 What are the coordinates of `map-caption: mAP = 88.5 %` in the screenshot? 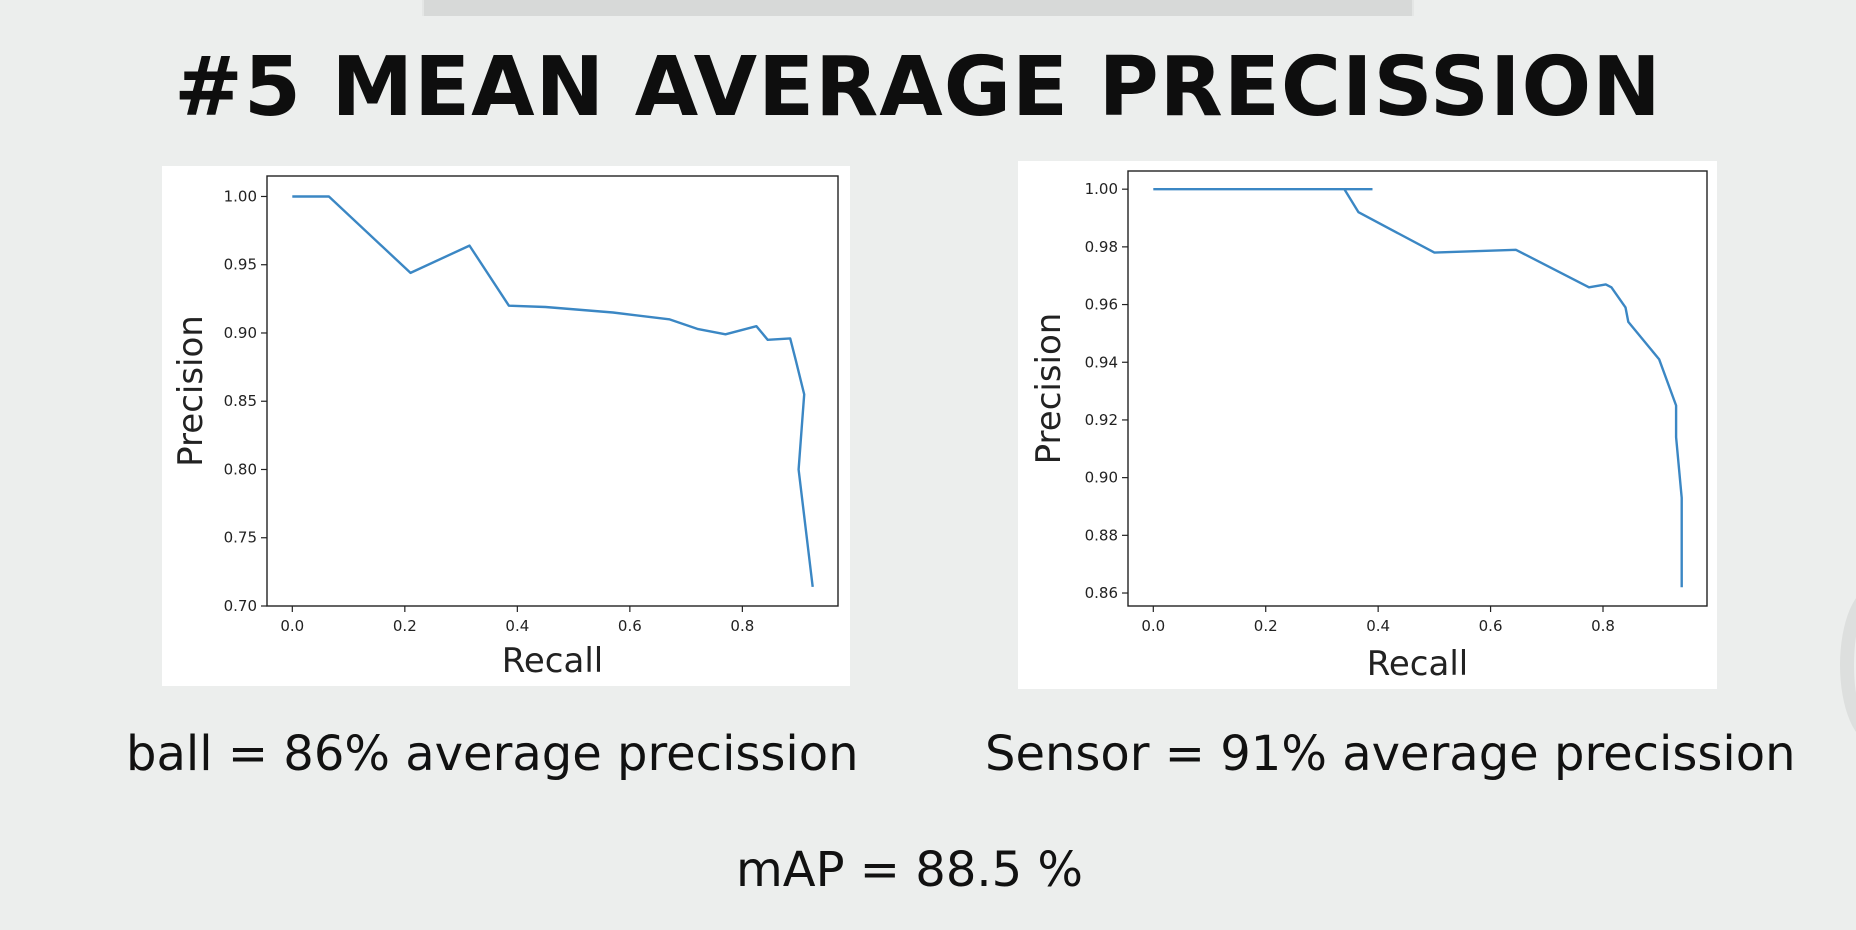 It's located at (910, 870).